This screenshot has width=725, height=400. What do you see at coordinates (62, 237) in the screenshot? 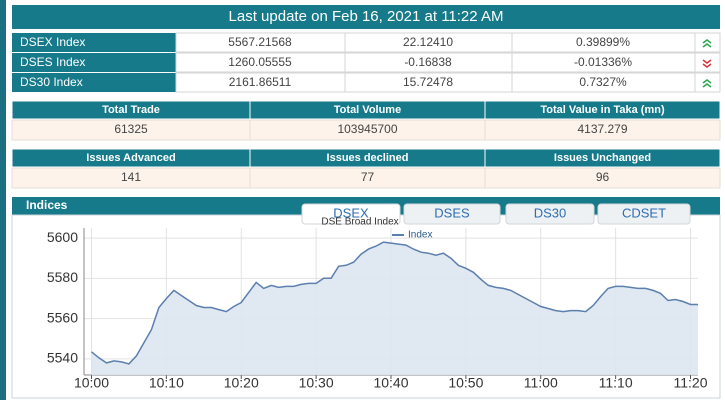
I see `y-tick-label: 5600` at bounding box center [62, 237].